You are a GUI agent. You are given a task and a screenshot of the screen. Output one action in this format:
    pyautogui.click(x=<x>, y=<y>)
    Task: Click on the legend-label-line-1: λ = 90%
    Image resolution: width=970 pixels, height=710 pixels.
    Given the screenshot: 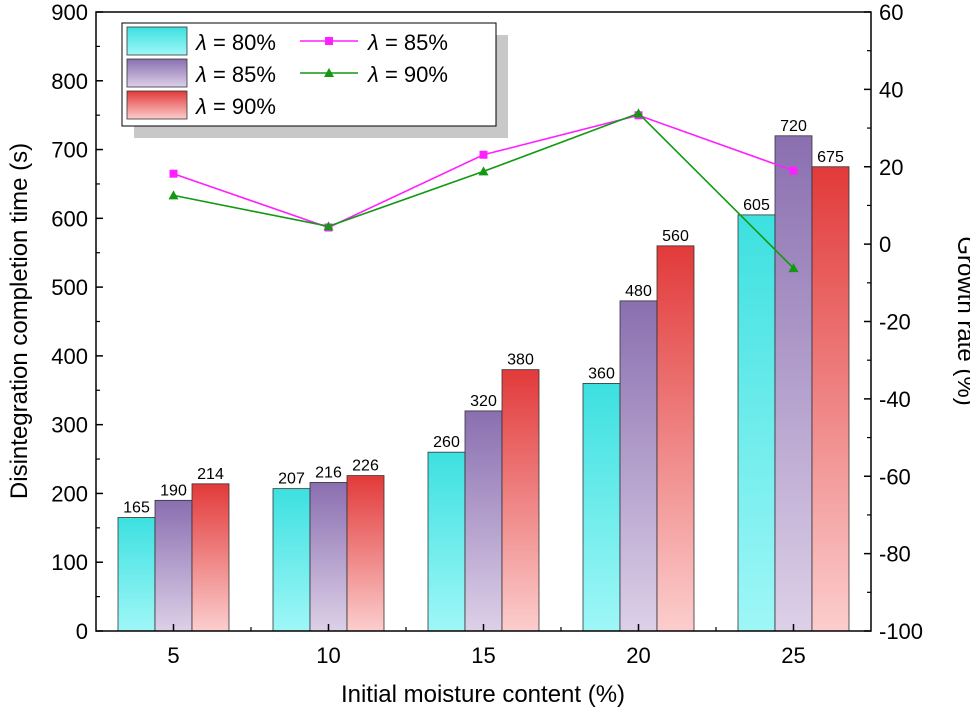 What is the action you would take?
    pyautogui.click(x=407, y=74)
    